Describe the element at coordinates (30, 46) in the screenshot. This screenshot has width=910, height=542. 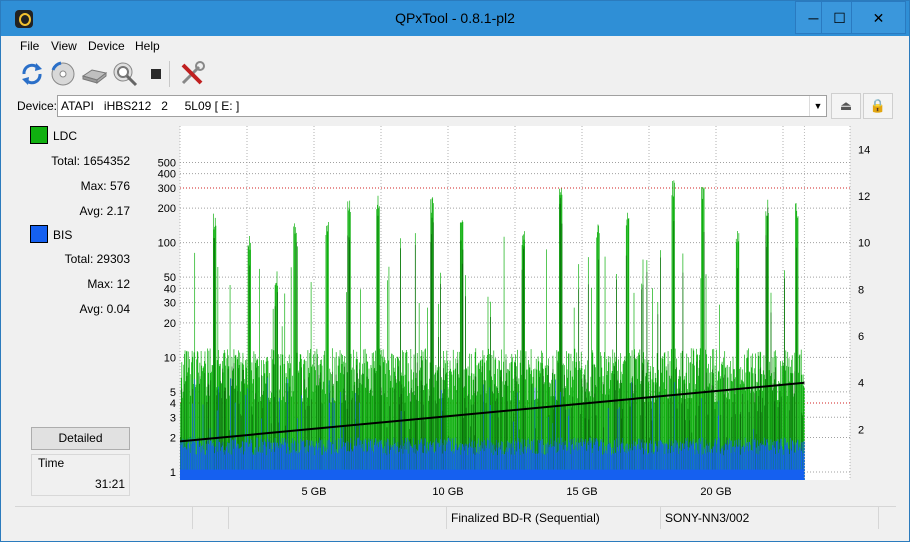
I see `menu-file: File` at that location.